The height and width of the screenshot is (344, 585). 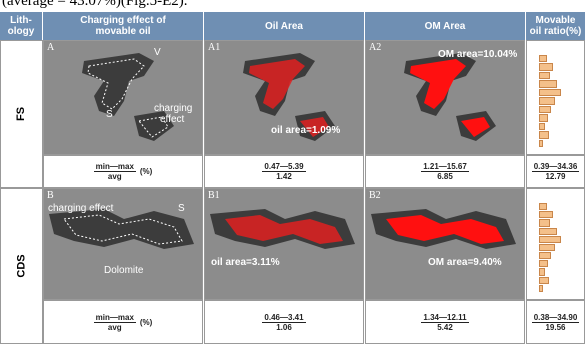 What do you see at coordinates (81, 208) in the screenshot?
I see `annotation: charging effect` at bounding box center [81, 208].